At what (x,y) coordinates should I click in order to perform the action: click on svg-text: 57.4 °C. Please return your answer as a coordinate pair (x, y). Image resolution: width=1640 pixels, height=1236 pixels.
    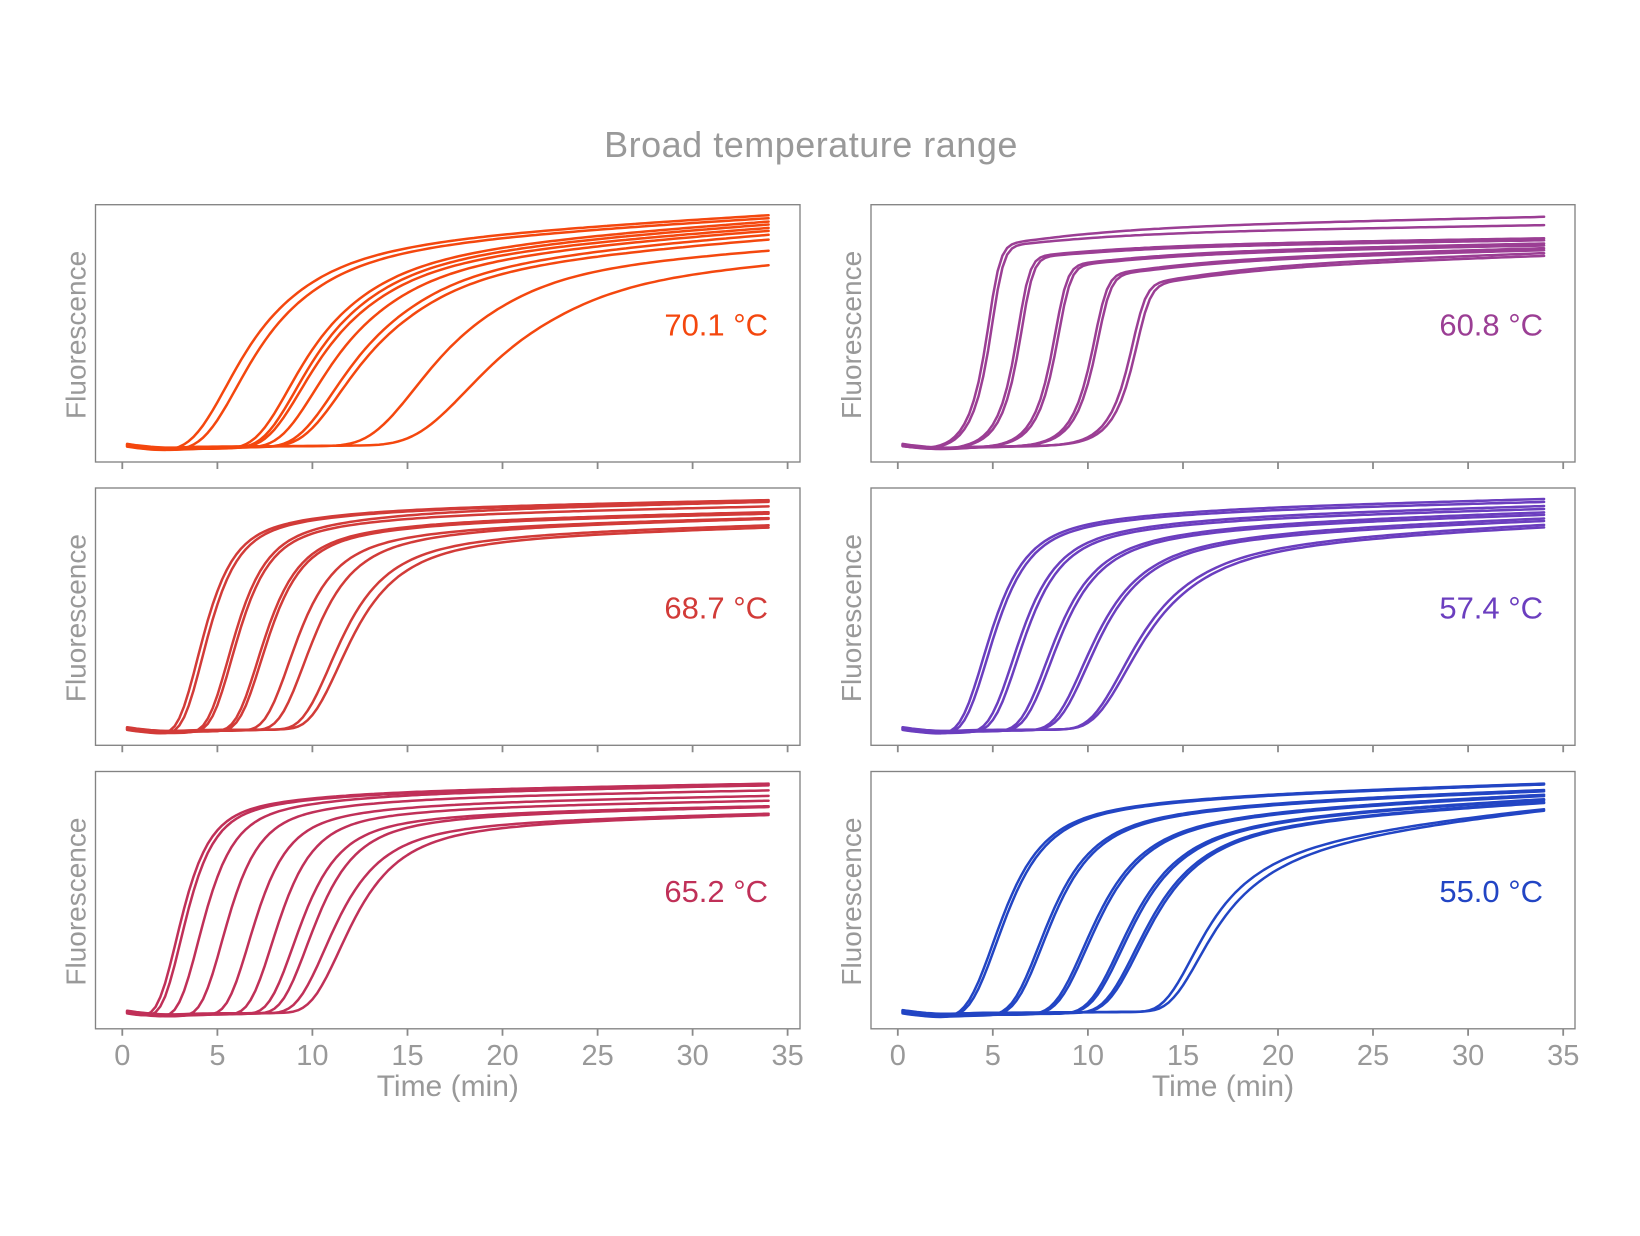
    Looking at the image, I should click on (1491, 608).